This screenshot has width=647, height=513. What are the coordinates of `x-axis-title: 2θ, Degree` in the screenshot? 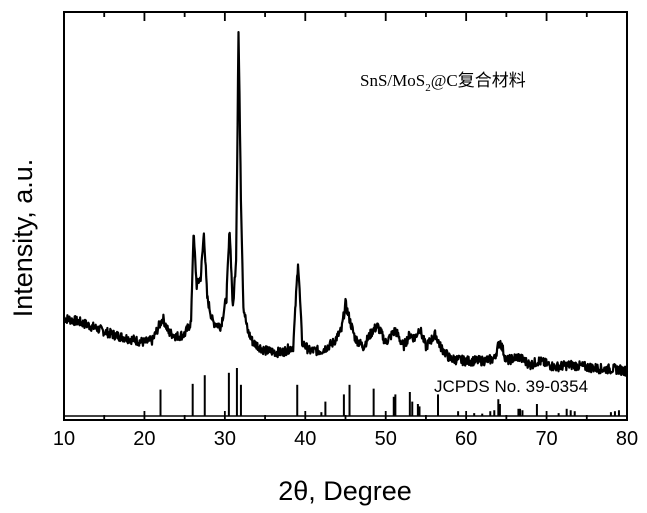 It's located at (345, 491).